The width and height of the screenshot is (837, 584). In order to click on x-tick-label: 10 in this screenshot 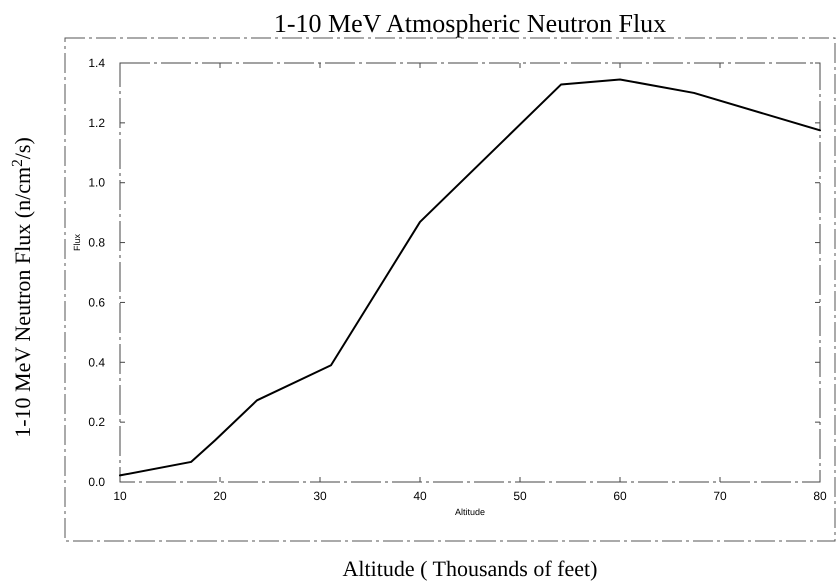, I will do `click(120, 496)`.